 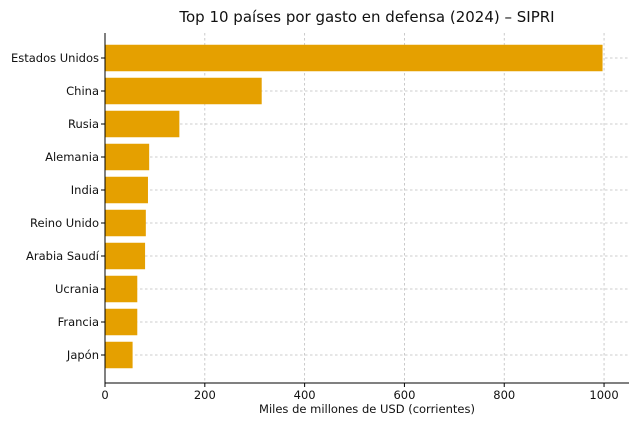 What do you see at coordinates (205, 395) in the screenshot?
I see `x-tick-label: 200` at bounding box center [205, 395].